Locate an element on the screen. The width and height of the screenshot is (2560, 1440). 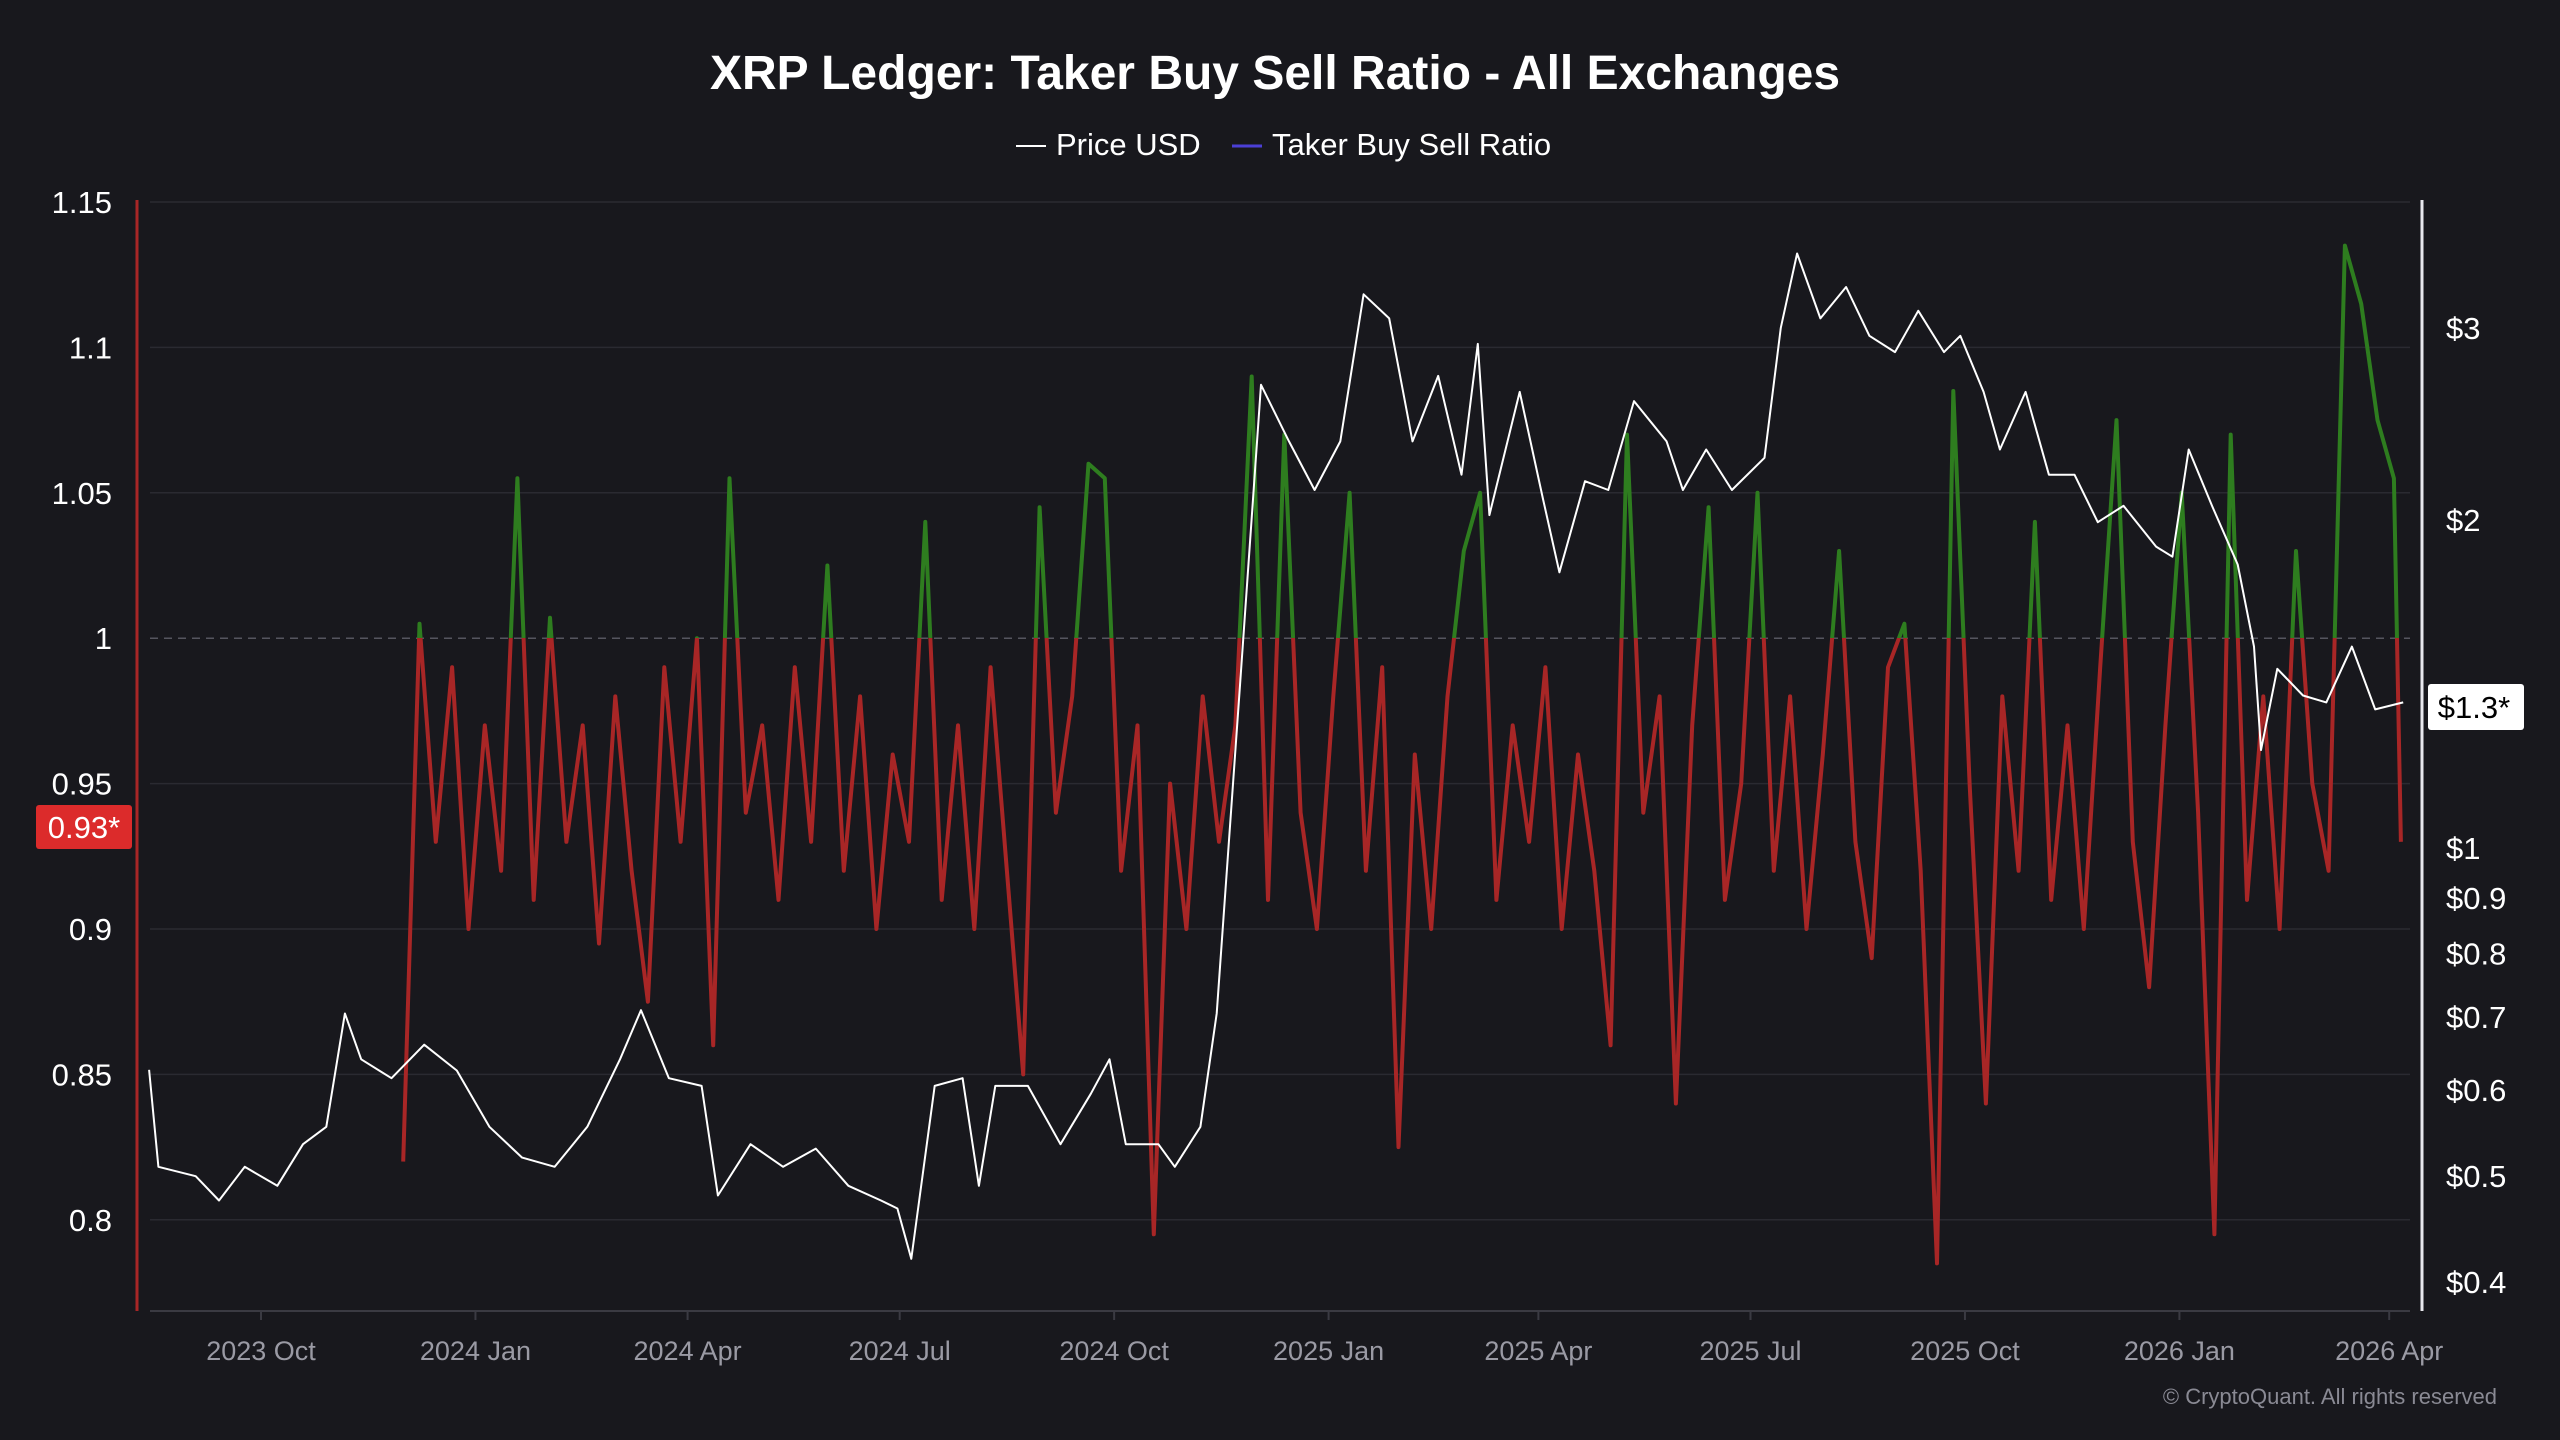
left-axis: 1.15 1.1 1.05 1 0.95 0.9 0.85 0.8 is located at coordinates (82, 711).